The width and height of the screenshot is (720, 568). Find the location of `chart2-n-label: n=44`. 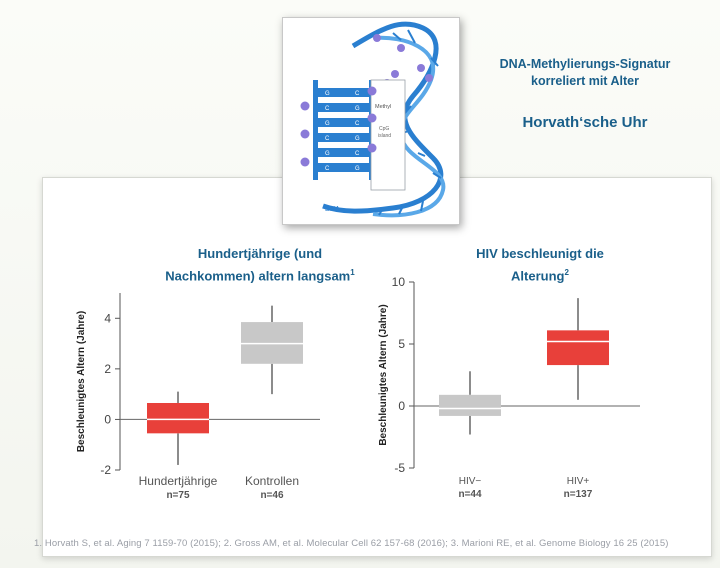

chart2-n-label: n=44 is located at coordinates (470, 494).